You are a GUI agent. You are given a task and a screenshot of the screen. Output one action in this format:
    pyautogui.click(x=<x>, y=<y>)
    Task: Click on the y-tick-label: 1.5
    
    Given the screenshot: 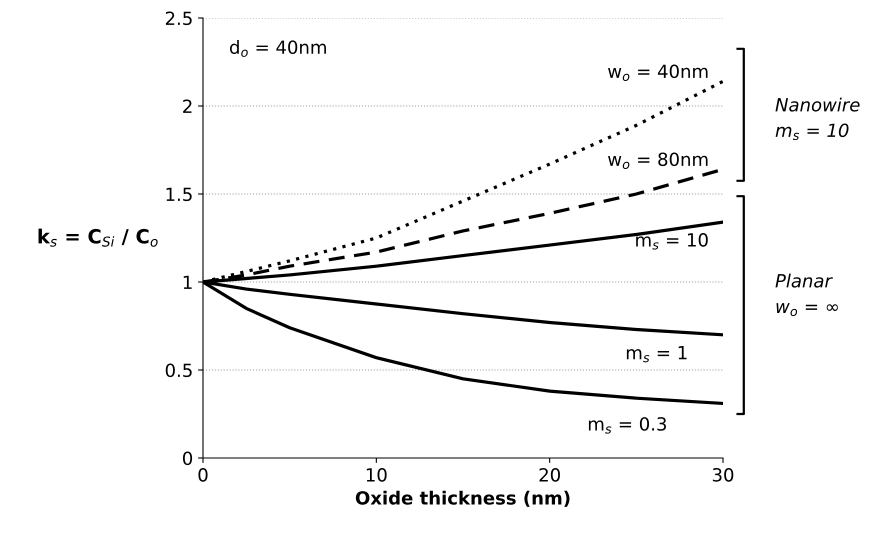 What is the action you would take?
    pyautogui.click(x=179, y=195)
    